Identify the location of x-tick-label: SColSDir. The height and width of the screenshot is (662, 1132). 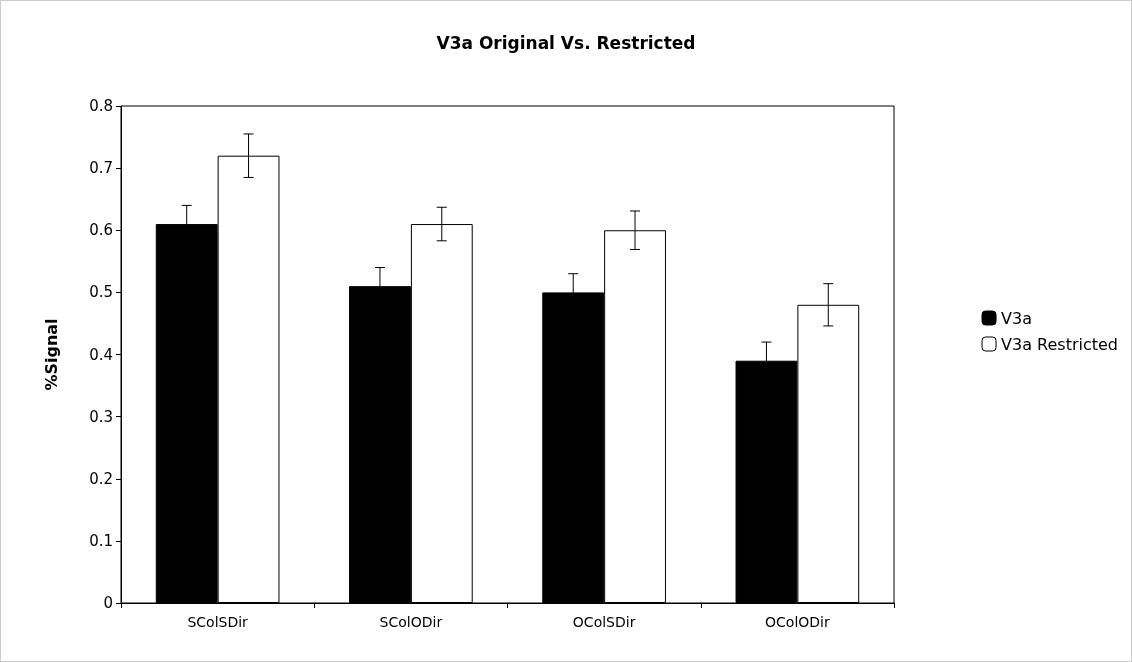
(218, 622).